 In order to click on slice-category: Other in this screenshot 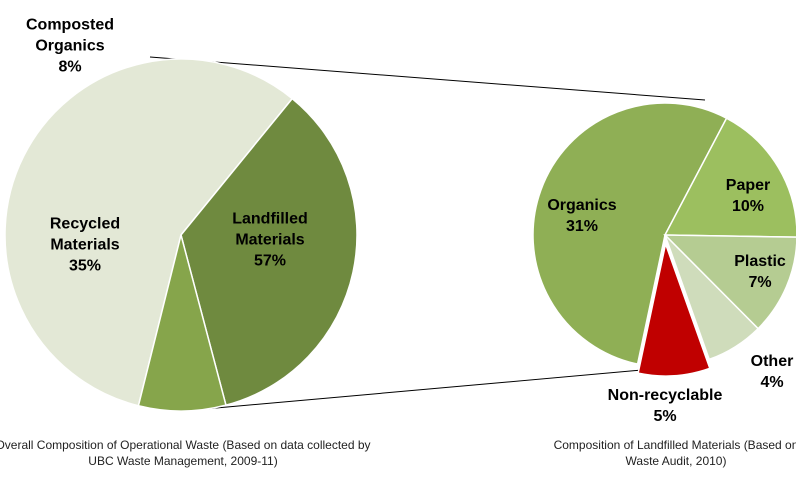, I will do `click(772, 361)`.